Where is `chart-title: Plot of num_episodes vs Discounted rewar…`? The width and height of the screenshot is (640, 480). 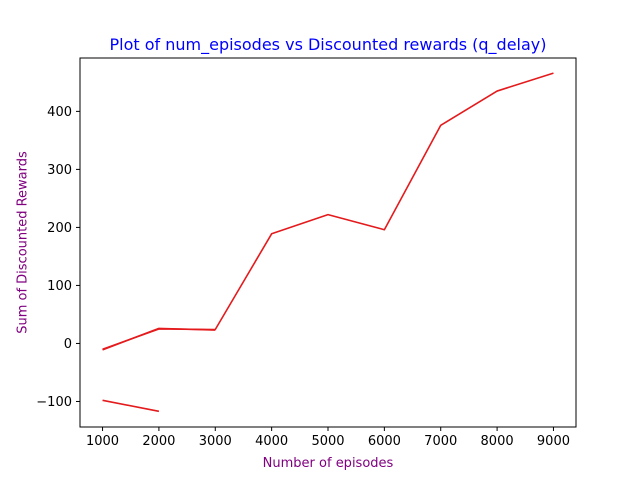
chart-title: Plot of num_episodes vs Discounted rewar… is located at coordinates (327, 45).